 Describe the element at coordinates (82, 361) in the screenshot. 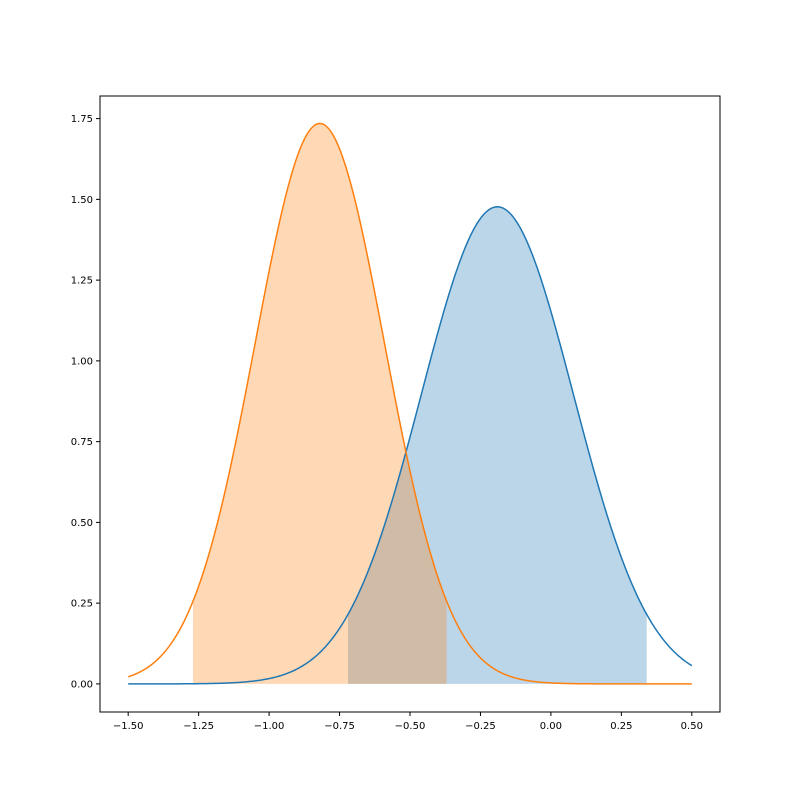

I see `y-tick-label: 1.00` at that location.